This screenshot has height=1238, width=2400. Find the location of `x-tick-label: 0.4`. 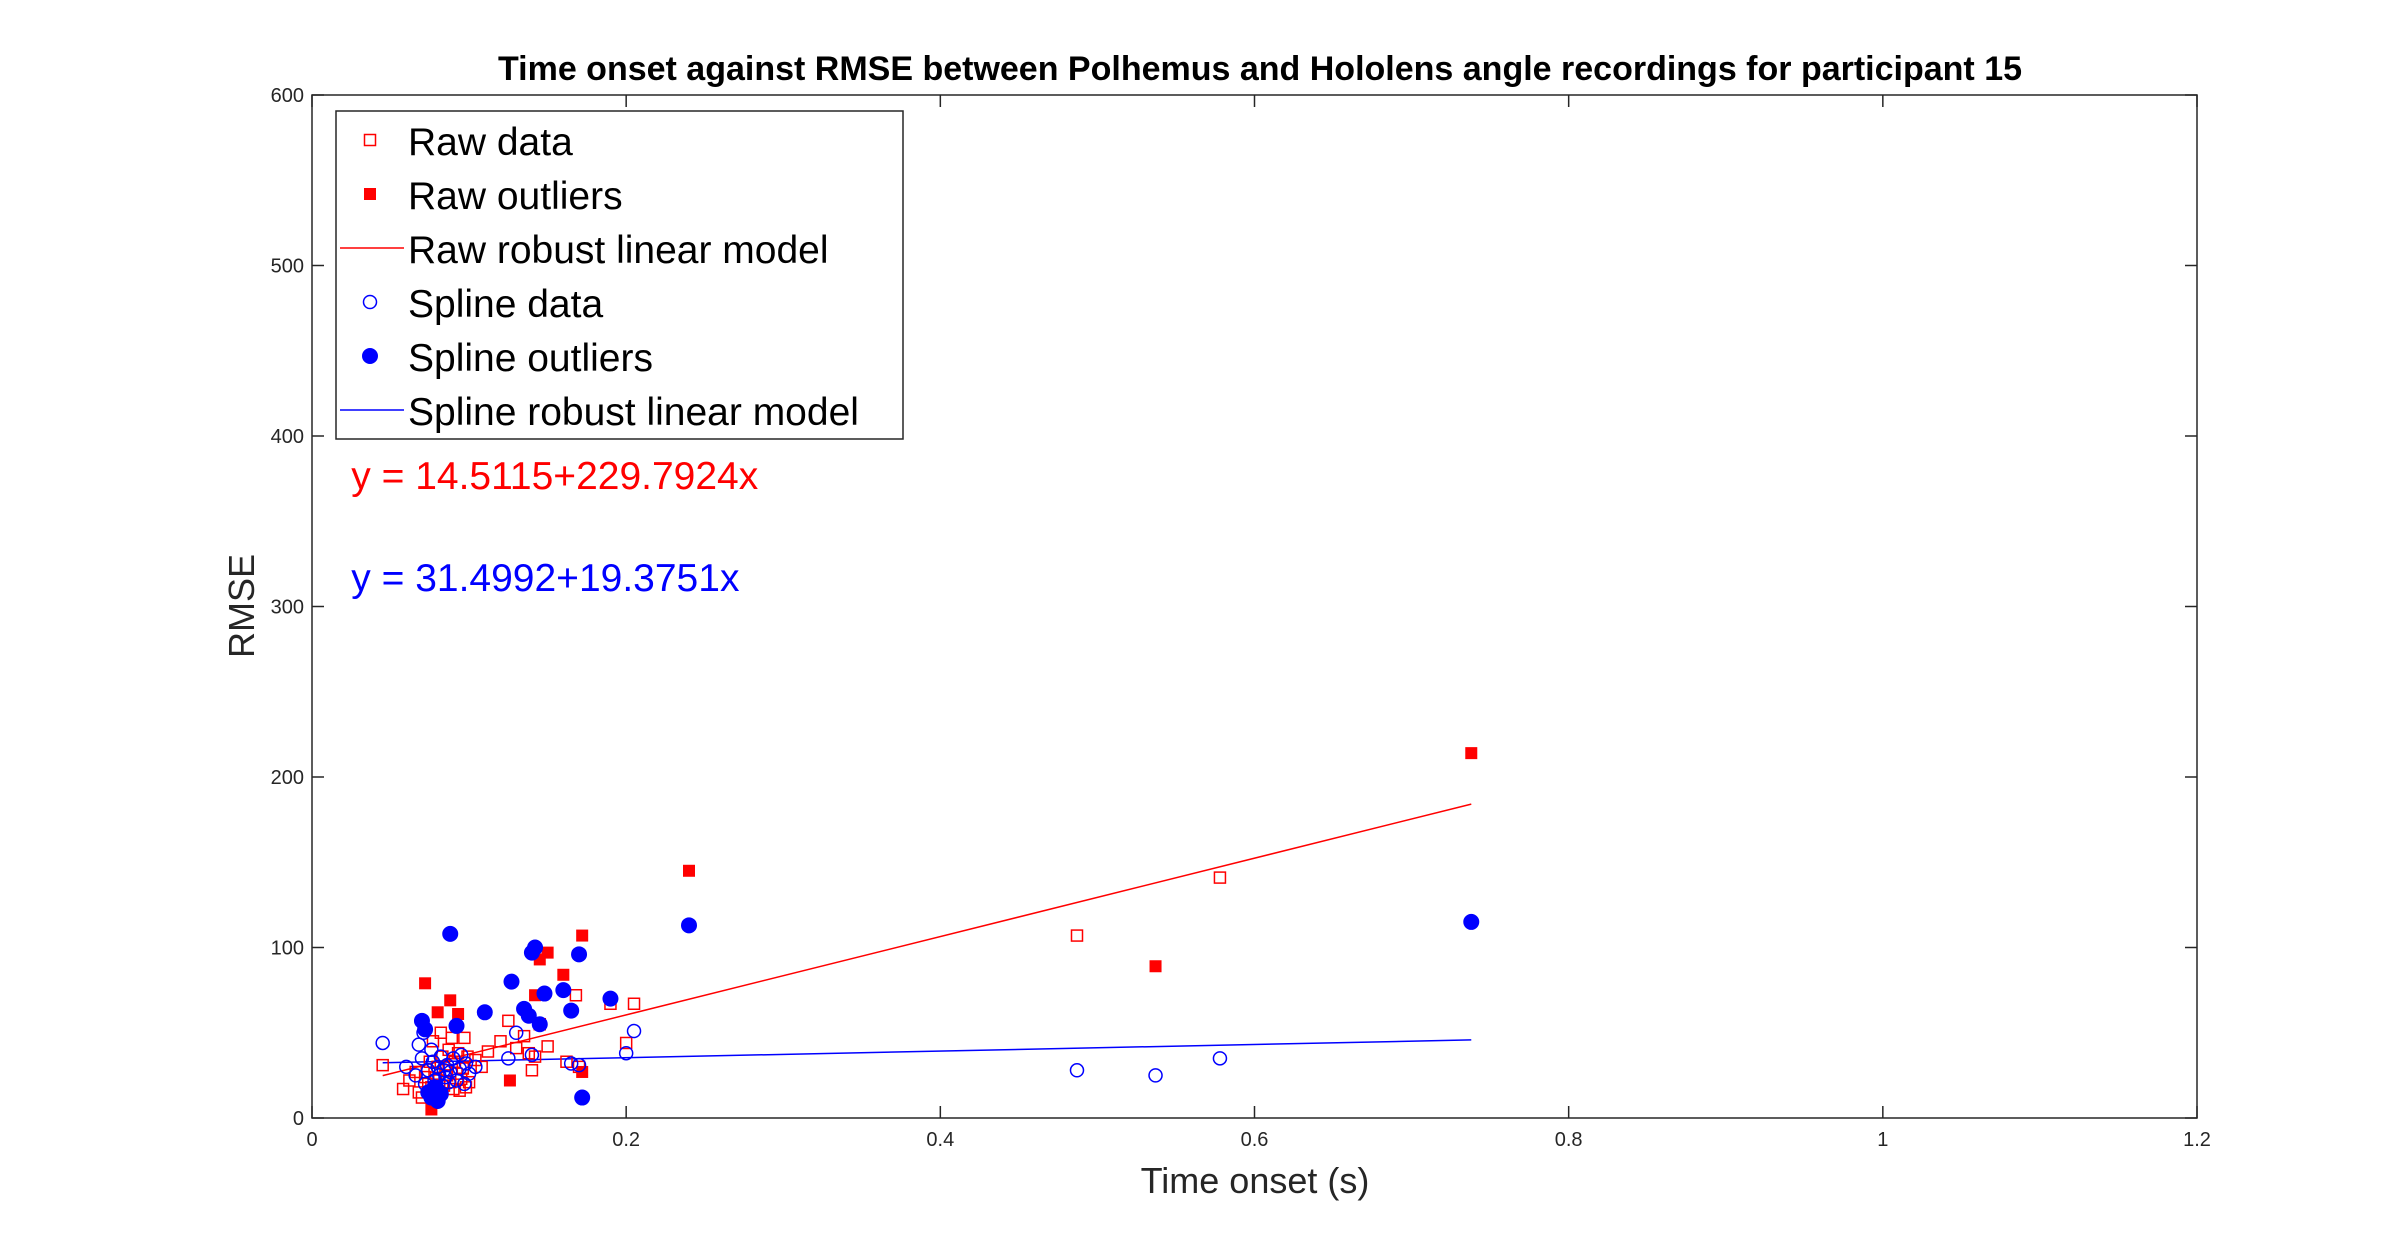

x-tick-label: 0.4 is located at coordinates (940, 1140).